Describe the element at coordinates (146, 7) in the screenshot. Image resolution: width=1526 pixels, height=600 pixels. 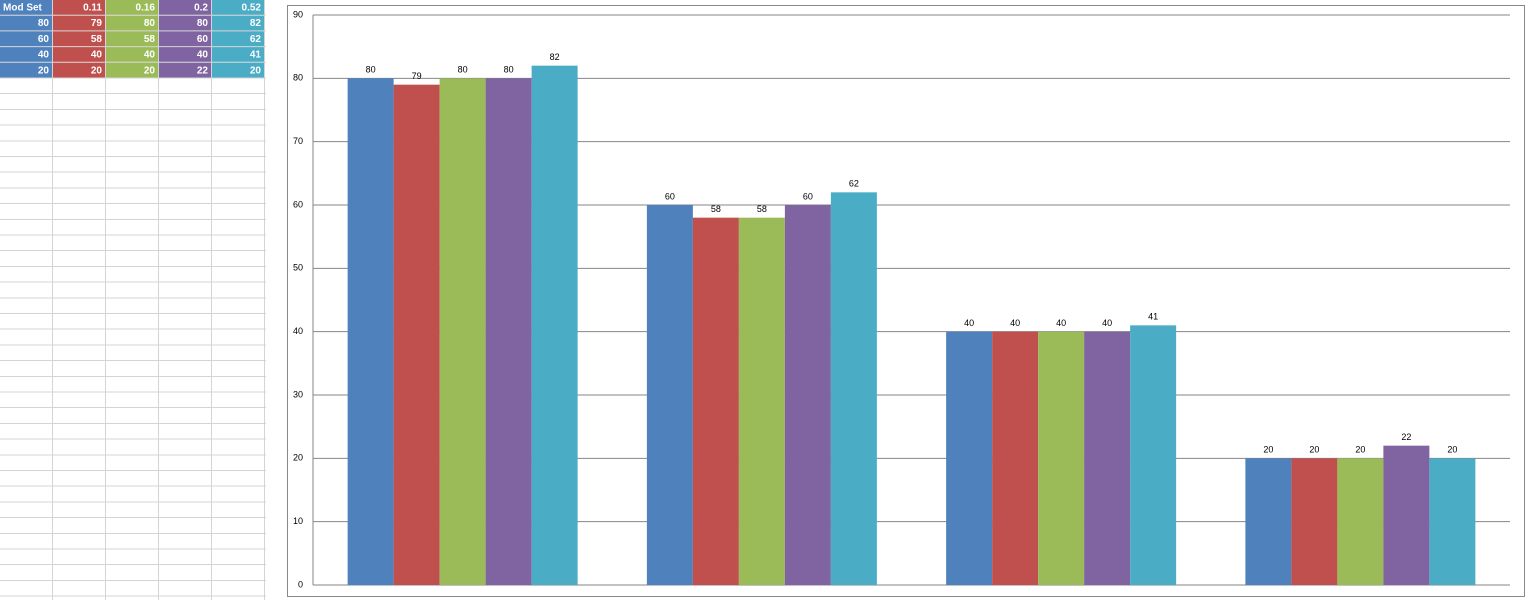
I see `header-text: 0.16` at that location.